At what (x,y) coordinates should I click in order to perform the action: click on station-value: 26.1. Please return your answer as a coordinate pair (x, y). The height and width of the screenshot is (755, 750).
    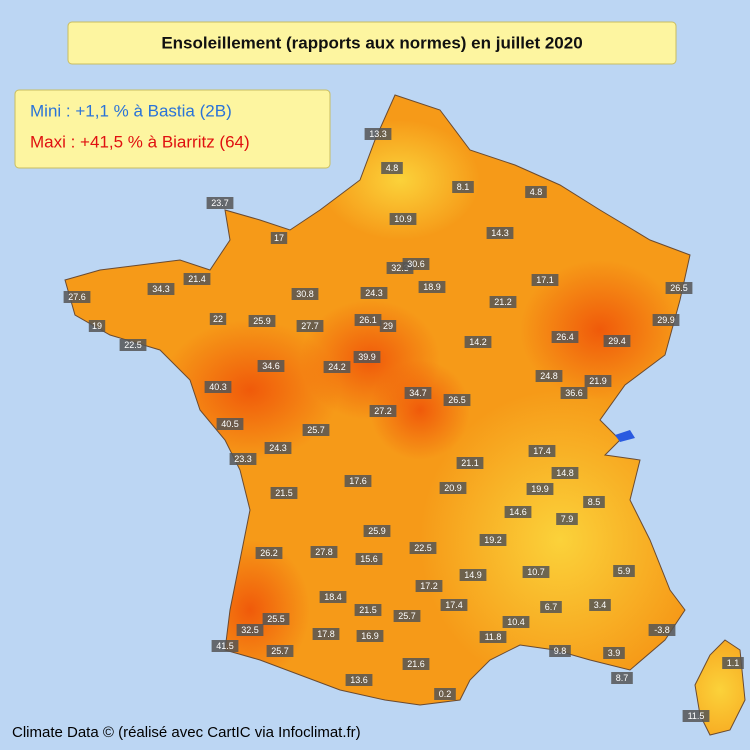
    Looking at the image, I should click on (368, 320).